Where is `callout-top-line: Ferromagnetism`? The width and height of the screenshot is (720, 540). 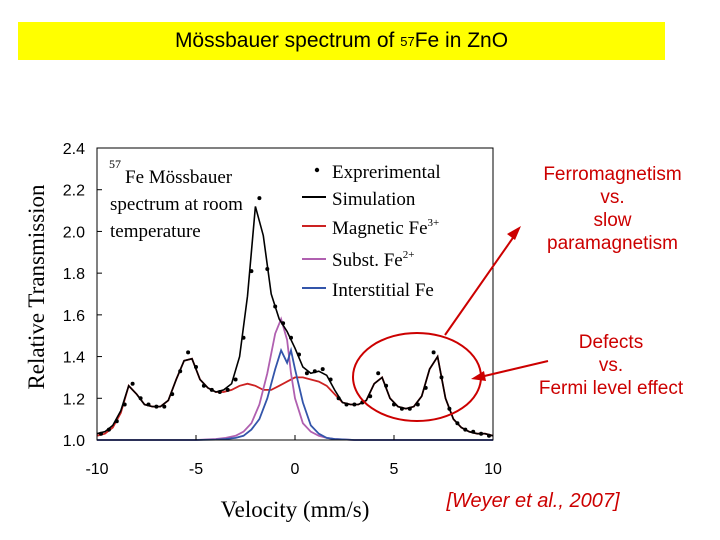 callout-top-line: Ferromagnetism is located at coordinates (612, 174).